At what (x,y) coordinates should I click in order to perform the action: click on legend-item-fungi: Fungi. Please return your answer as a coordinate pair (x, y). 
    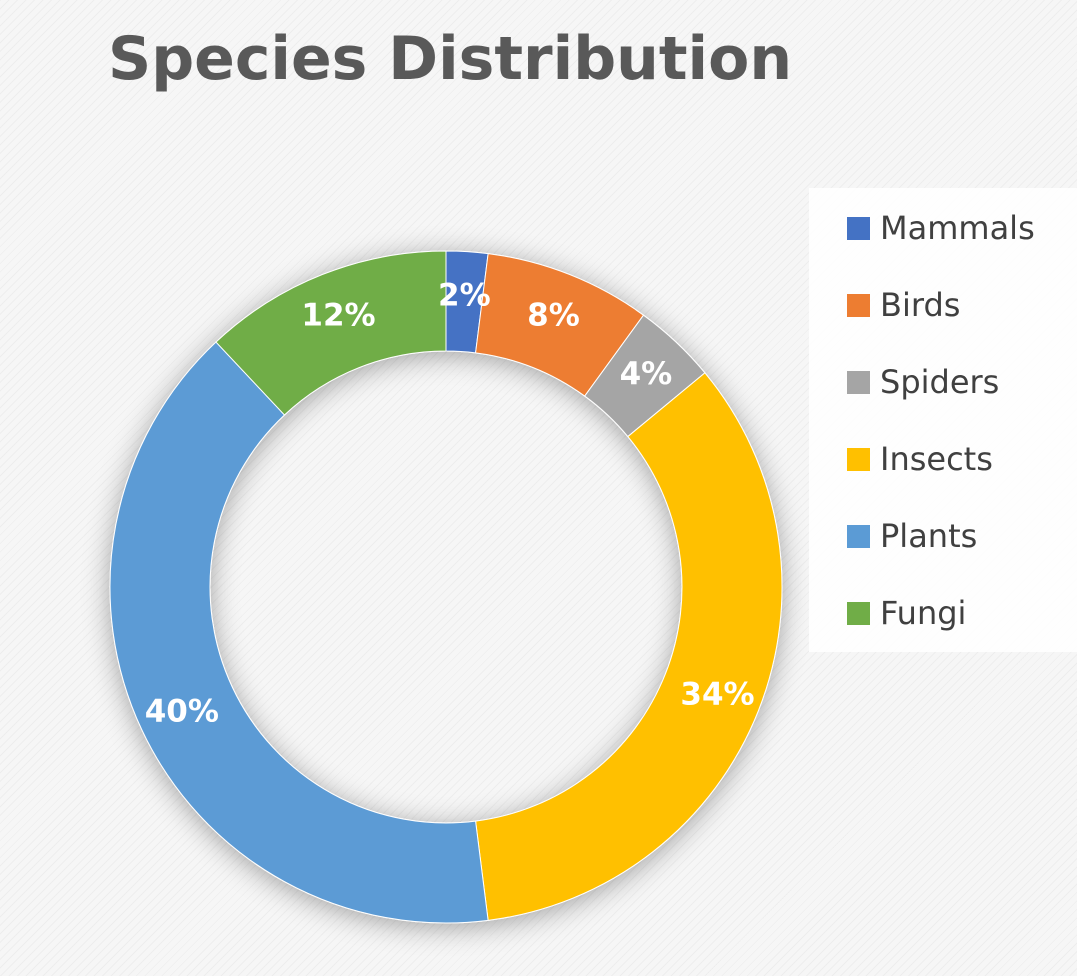
    Looking at the image, I should click on (906, 613).